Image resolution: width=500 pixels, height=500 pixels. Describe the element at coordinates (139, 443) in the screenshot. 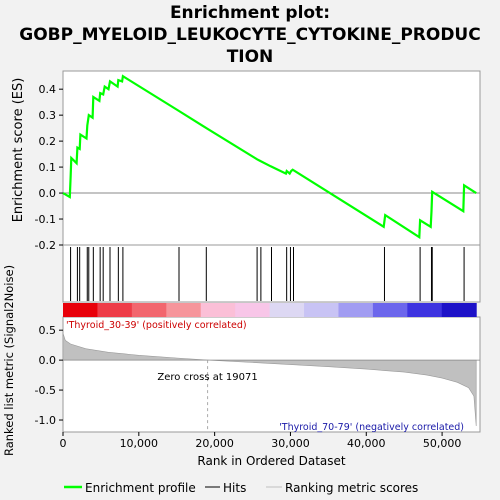

I see `xtick-label: 10,000` at that location.